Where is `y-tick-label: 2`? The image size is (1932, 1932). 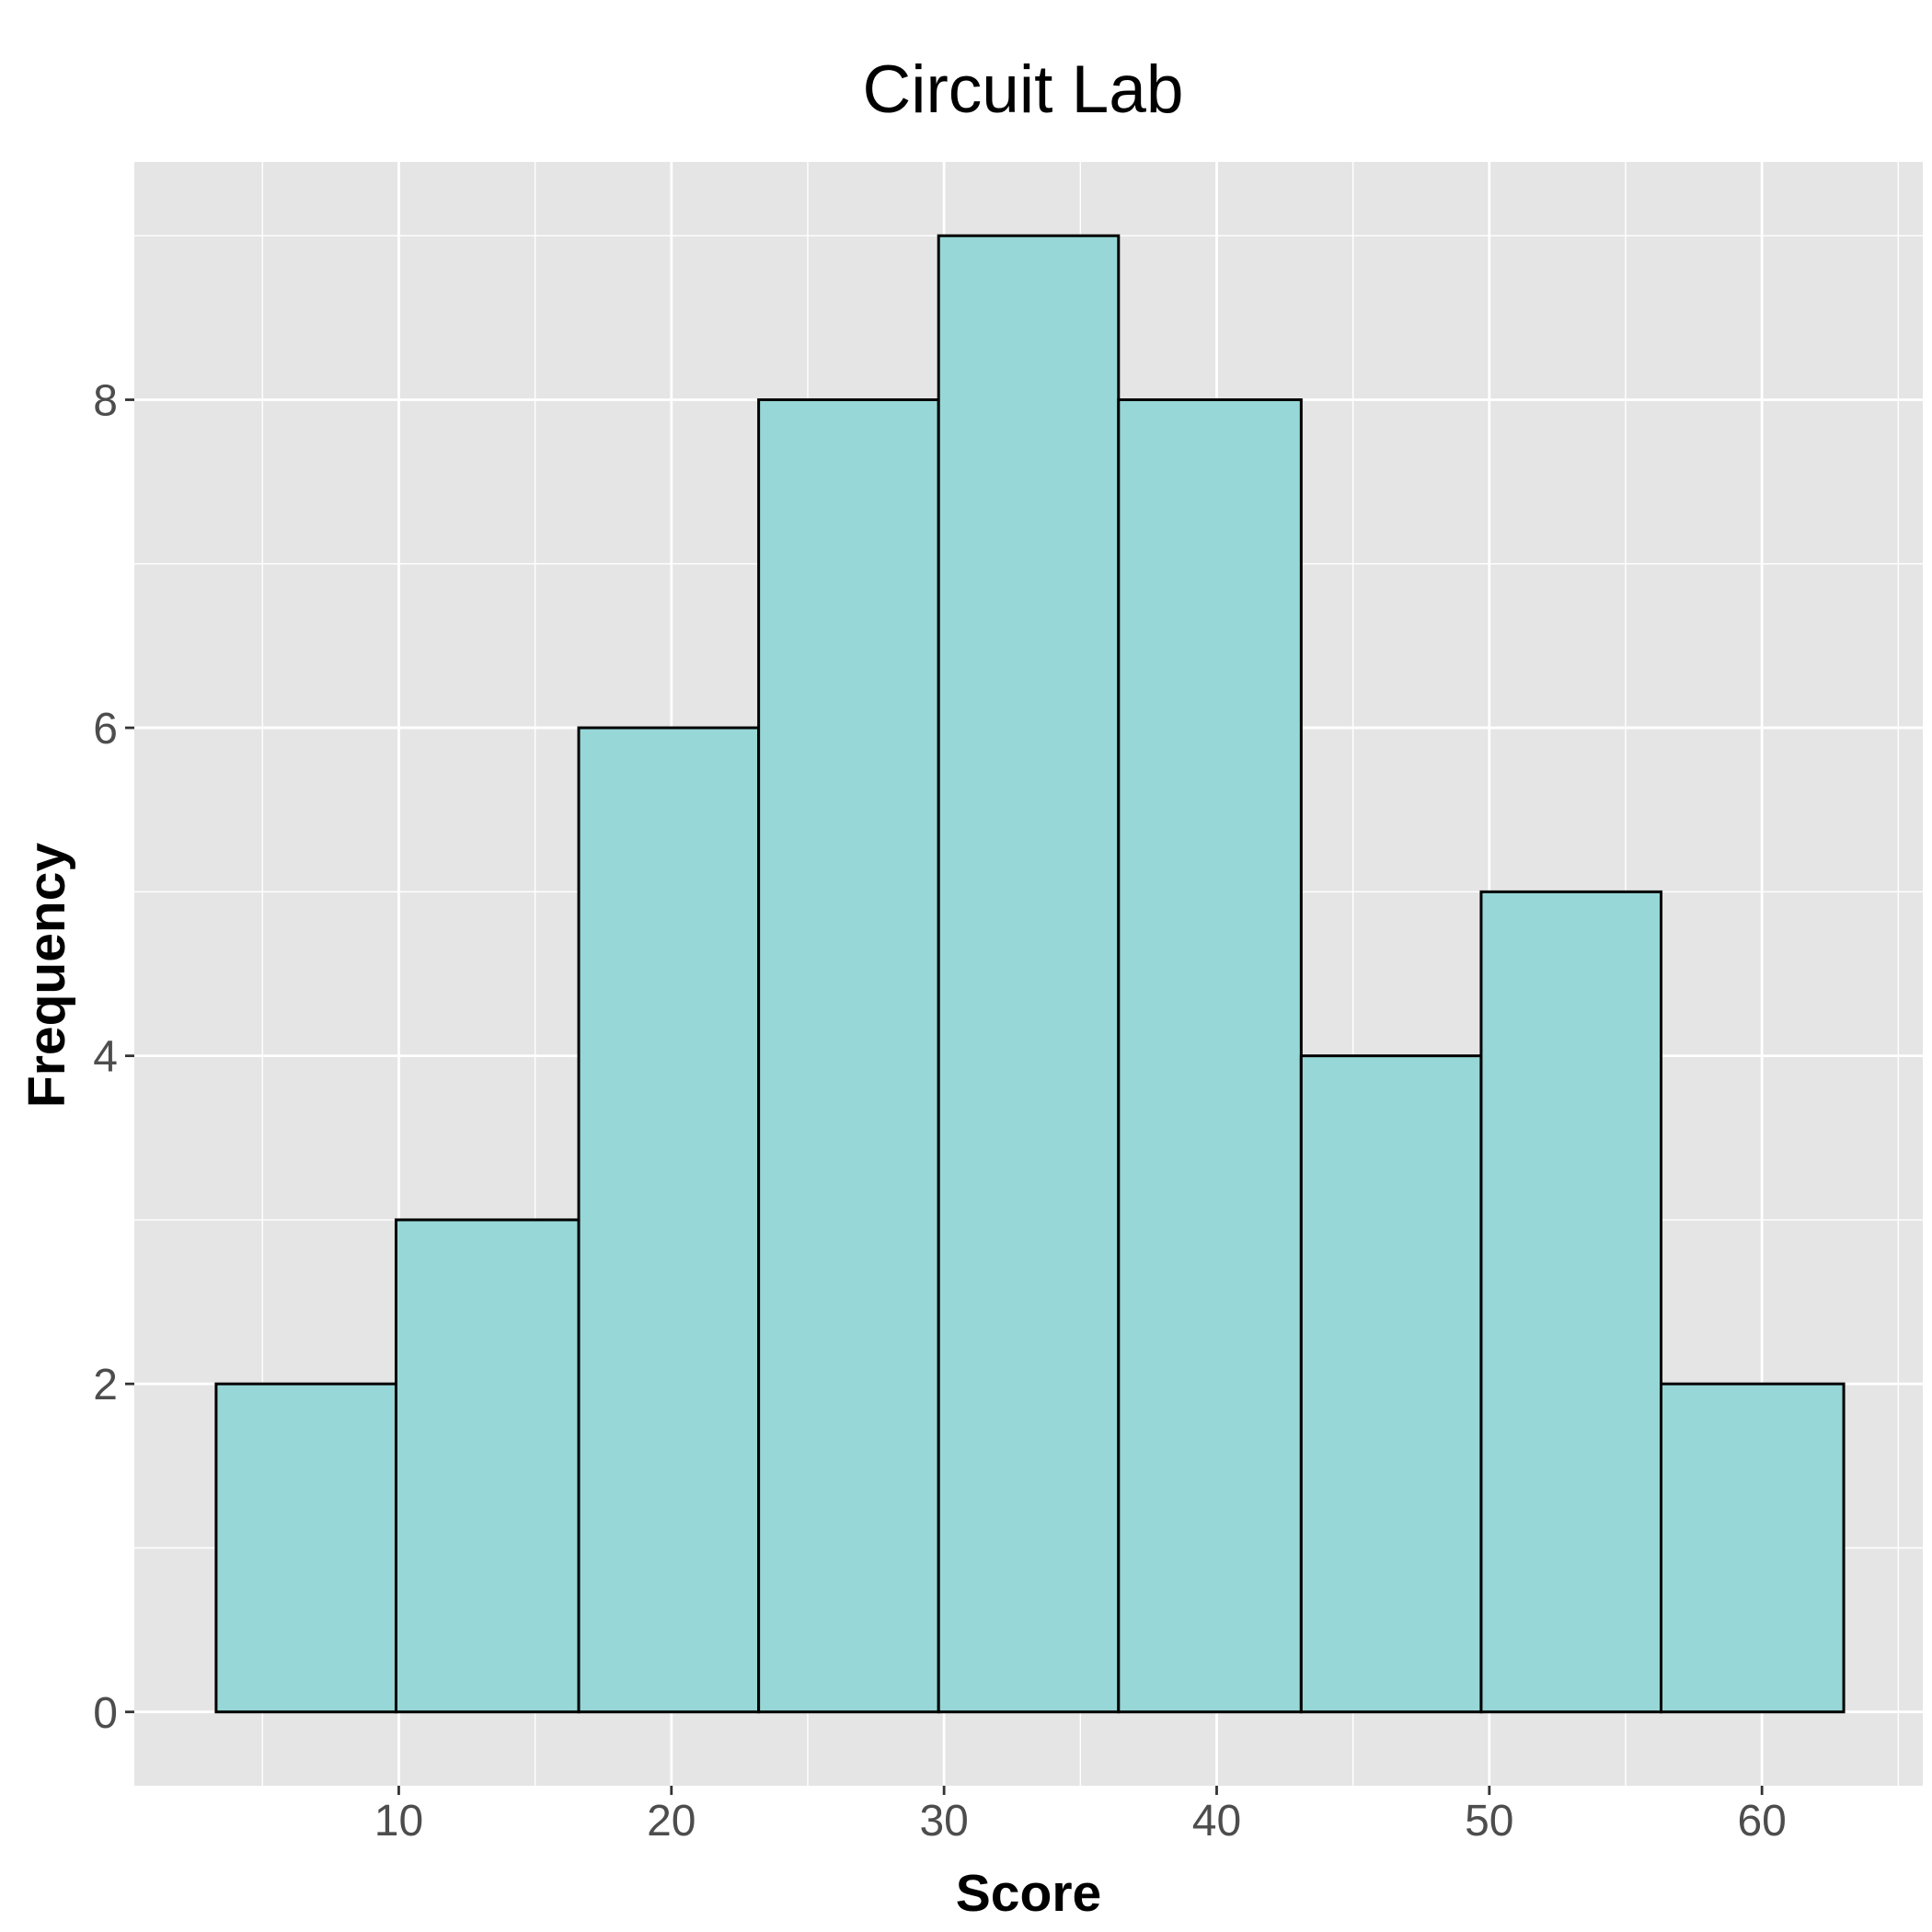
y-tick-label: 2 is located at coordinates (105, 1385).